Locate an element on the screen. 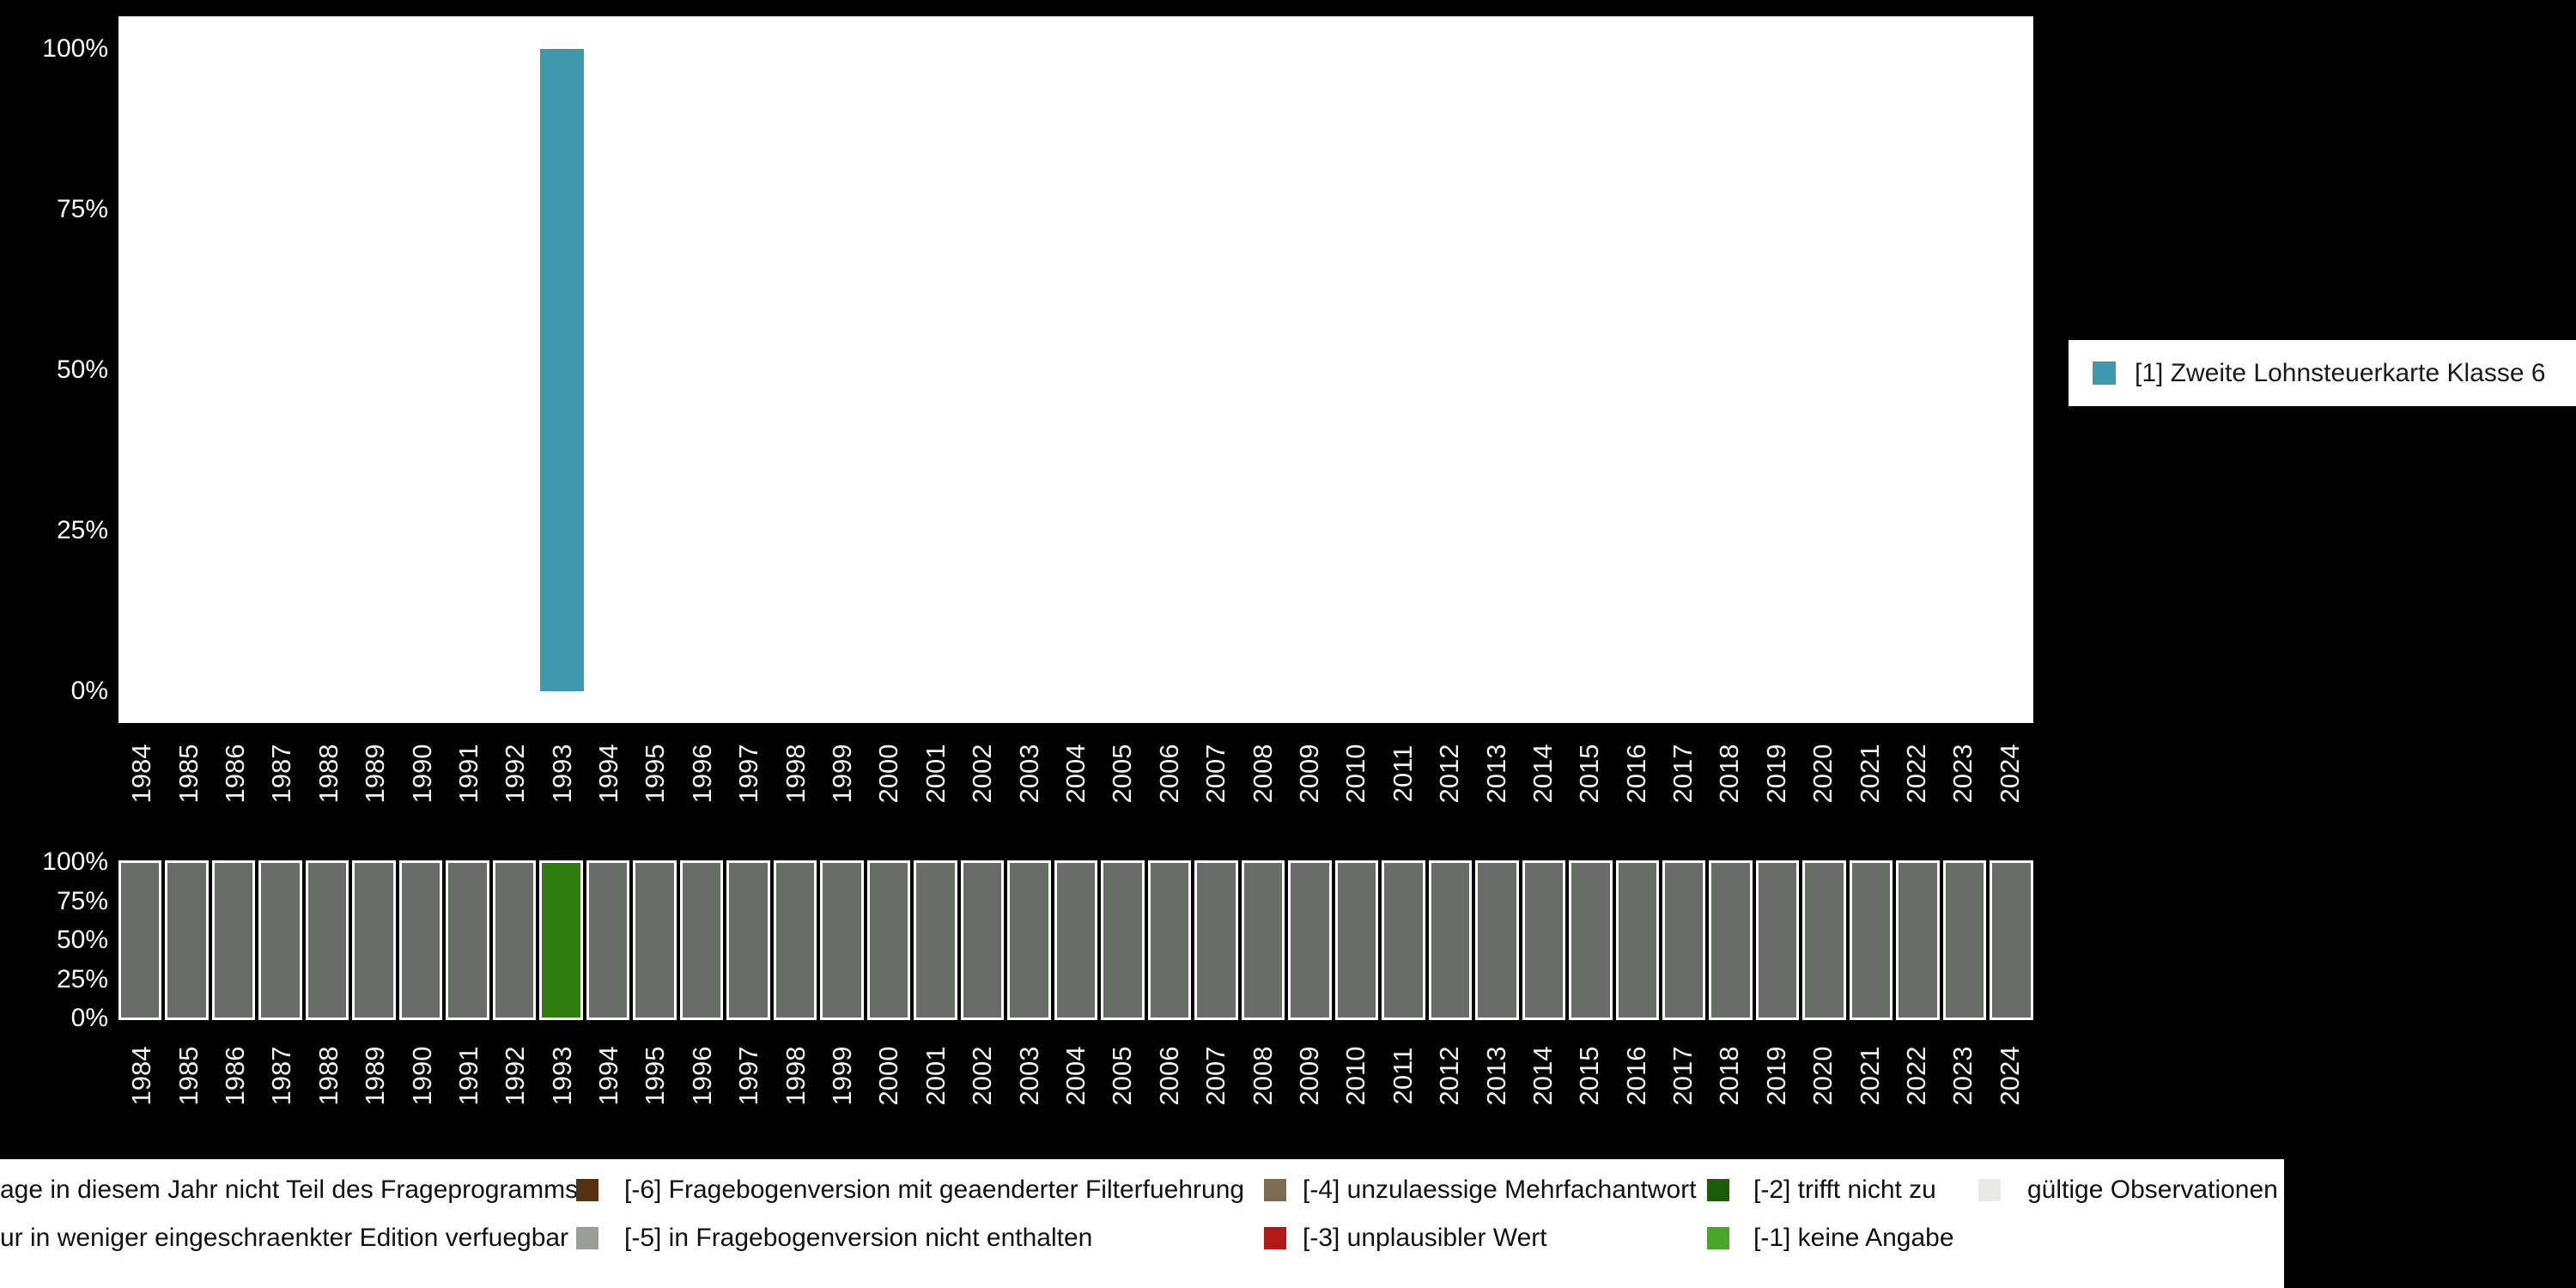 The width and height of the screenshot is (2576, 1288). legend-item-label: [-2] trifft nicht zu is located at coordinates (1844, 1190).